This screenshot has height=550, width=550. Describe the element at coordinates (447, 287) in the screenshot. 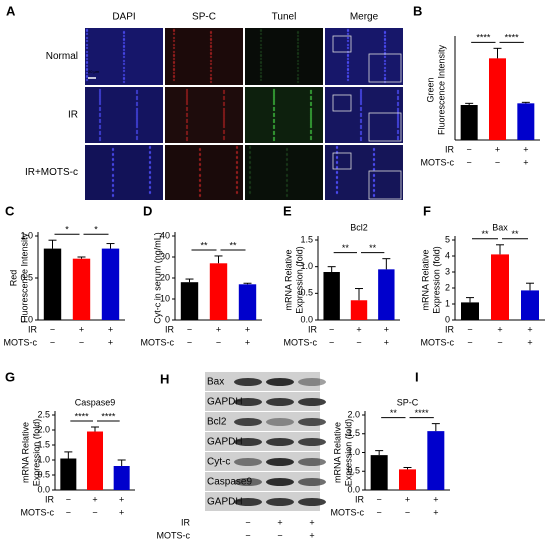

I see `y-tick-label: 2` at that location.